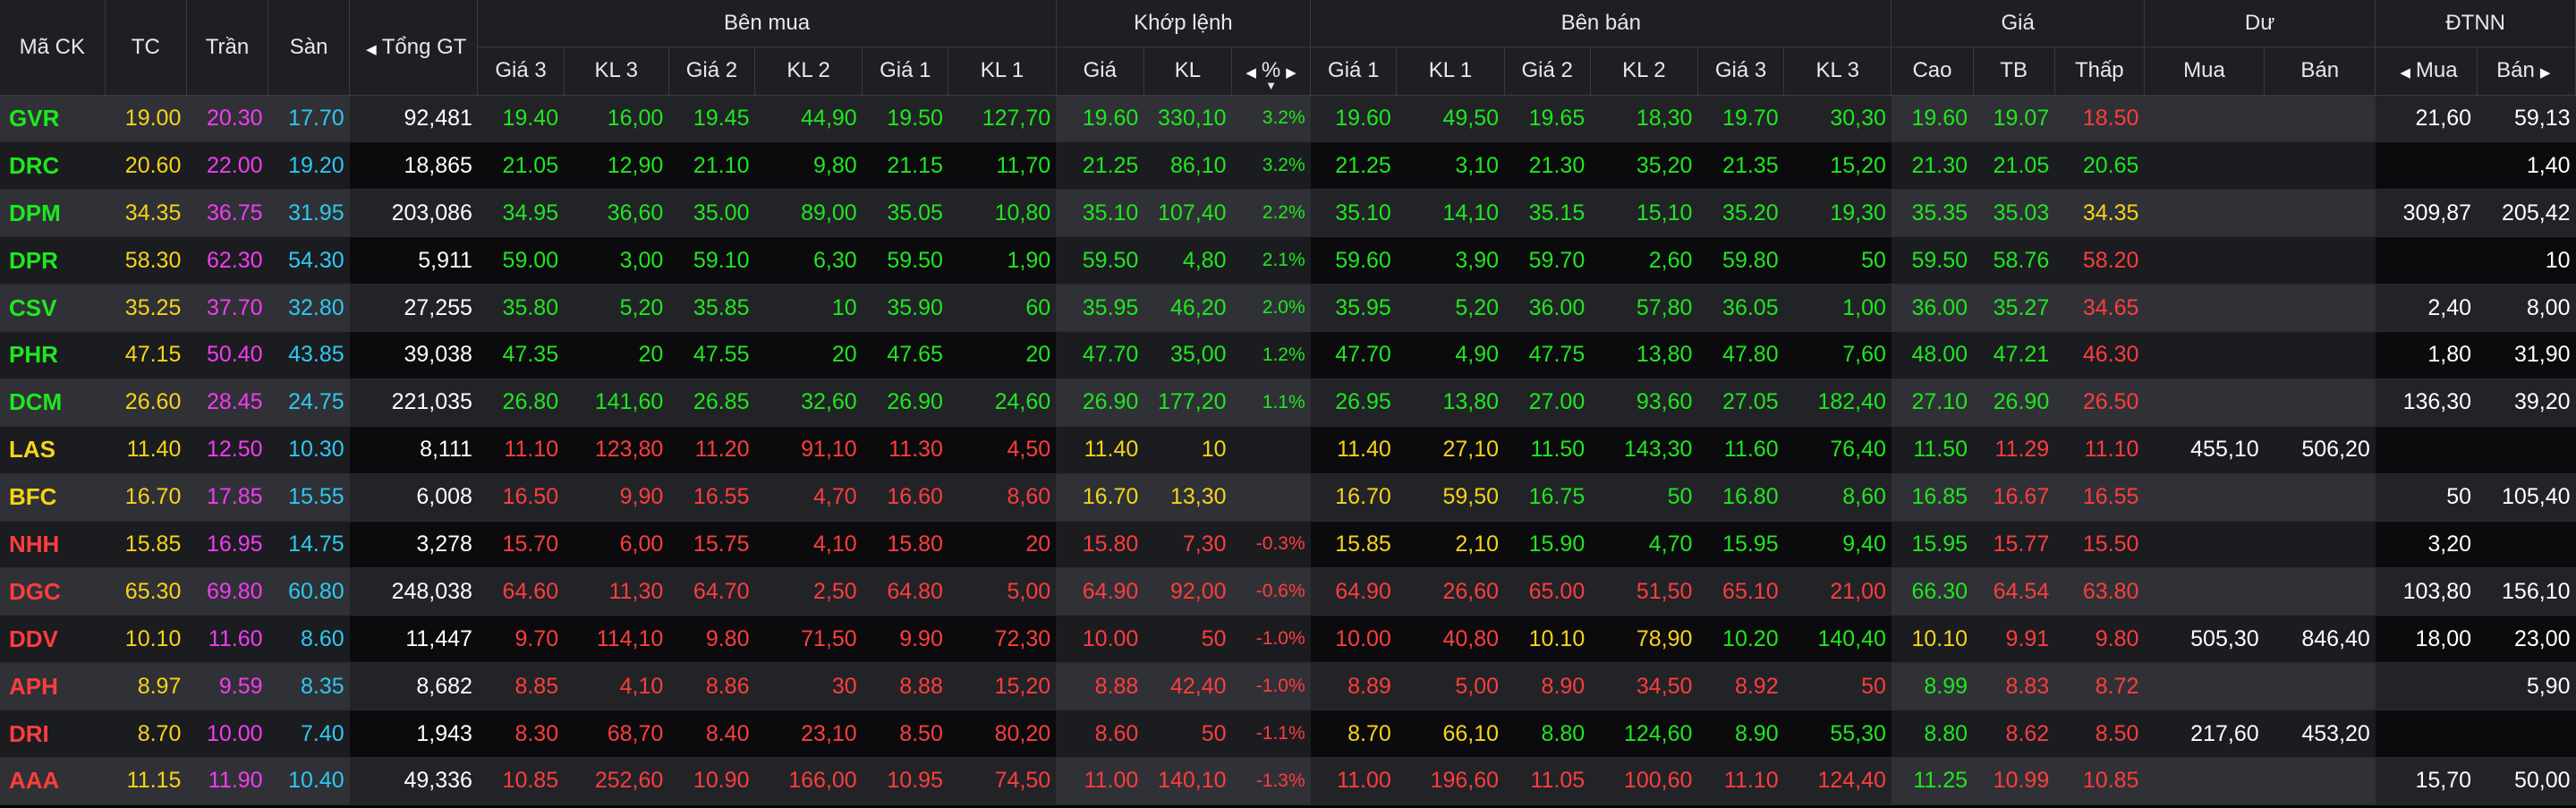  What do you see at coordinates (2426, 72) in the screenshot?
I see `col-nn-mua-header: ◀ Mua` at bounding box center [2426, 72].